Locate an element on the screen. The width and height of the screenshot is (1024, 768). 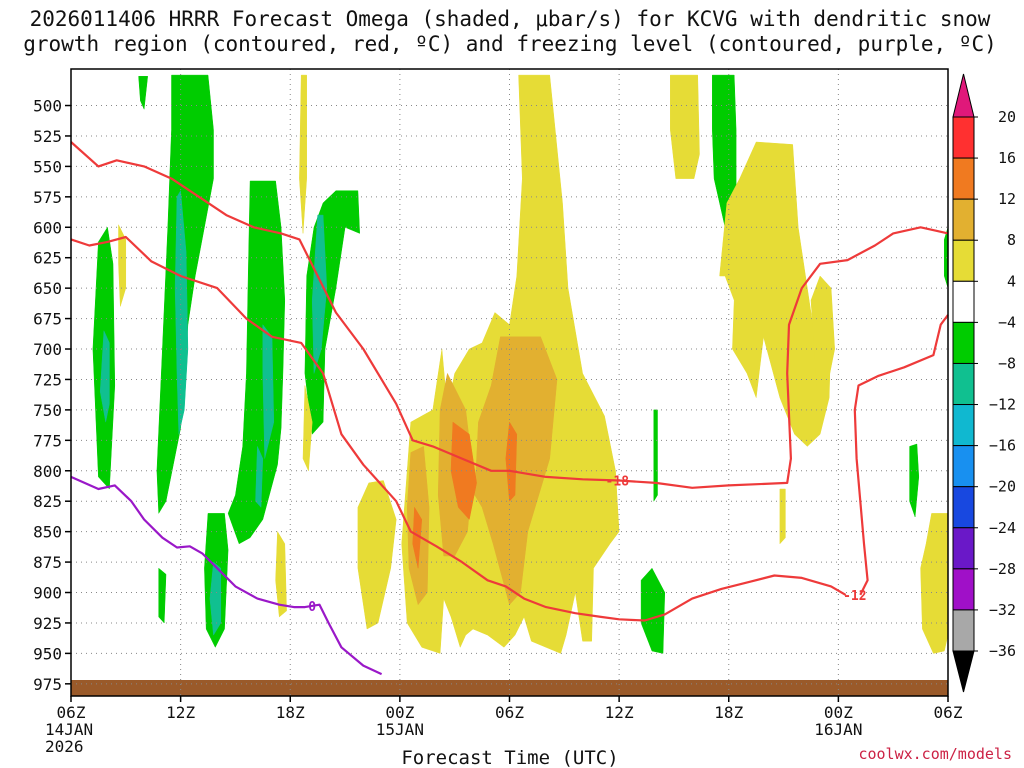
x-tick-label: 2026 is located at coordinates (64, 746).